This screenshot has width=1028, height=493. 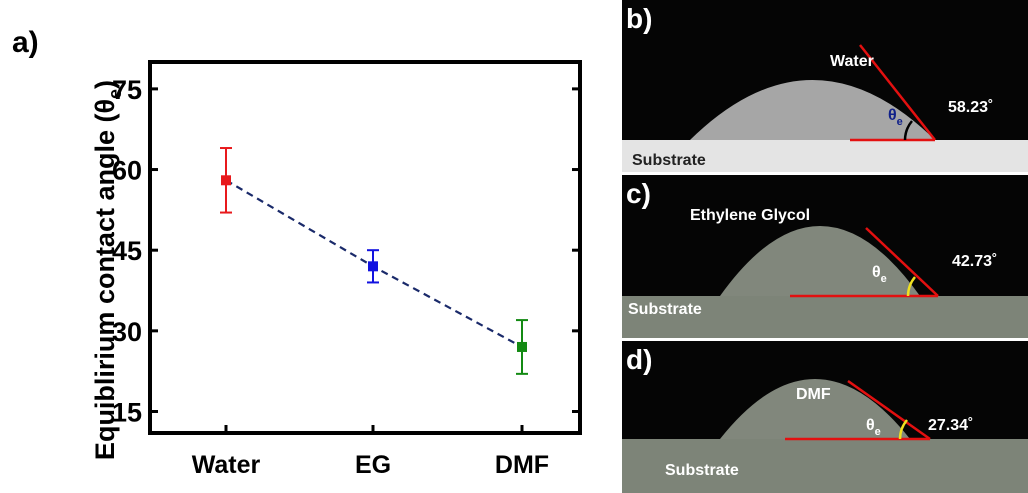 I want to click on angle-value: 27.34˚, so click(x=950, y=425).